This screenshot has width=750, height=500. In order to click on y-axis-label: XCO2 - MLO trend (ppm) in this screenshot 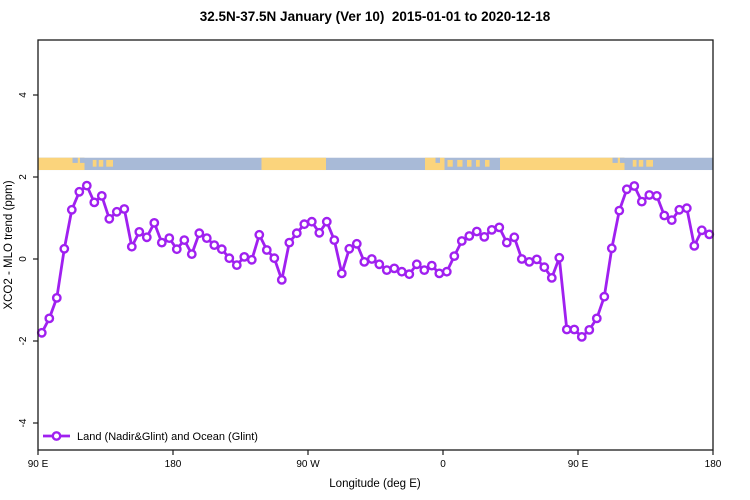, I will do `click(9, 244)`.